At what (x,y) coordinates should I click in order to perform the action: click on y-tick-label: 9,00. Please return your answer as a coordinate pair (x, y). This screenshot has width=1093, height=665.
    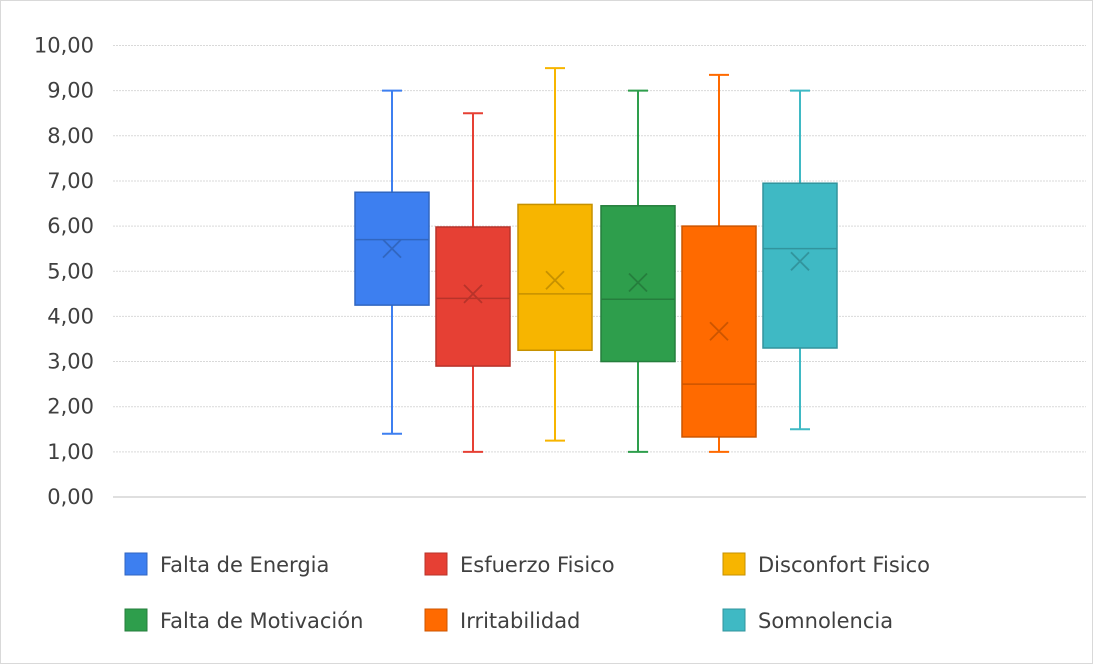
    Looking at the image, I should click on (70, 91).